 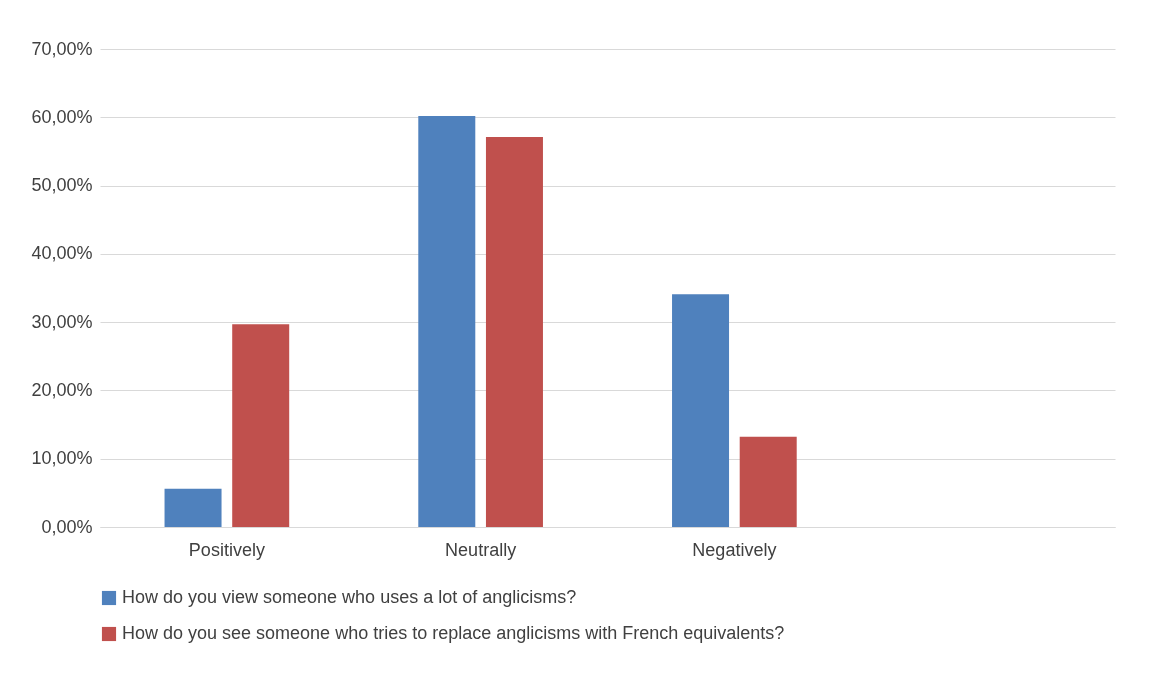 I want to click on y-tick-label: 10,00%, so click(x=62, y=458).